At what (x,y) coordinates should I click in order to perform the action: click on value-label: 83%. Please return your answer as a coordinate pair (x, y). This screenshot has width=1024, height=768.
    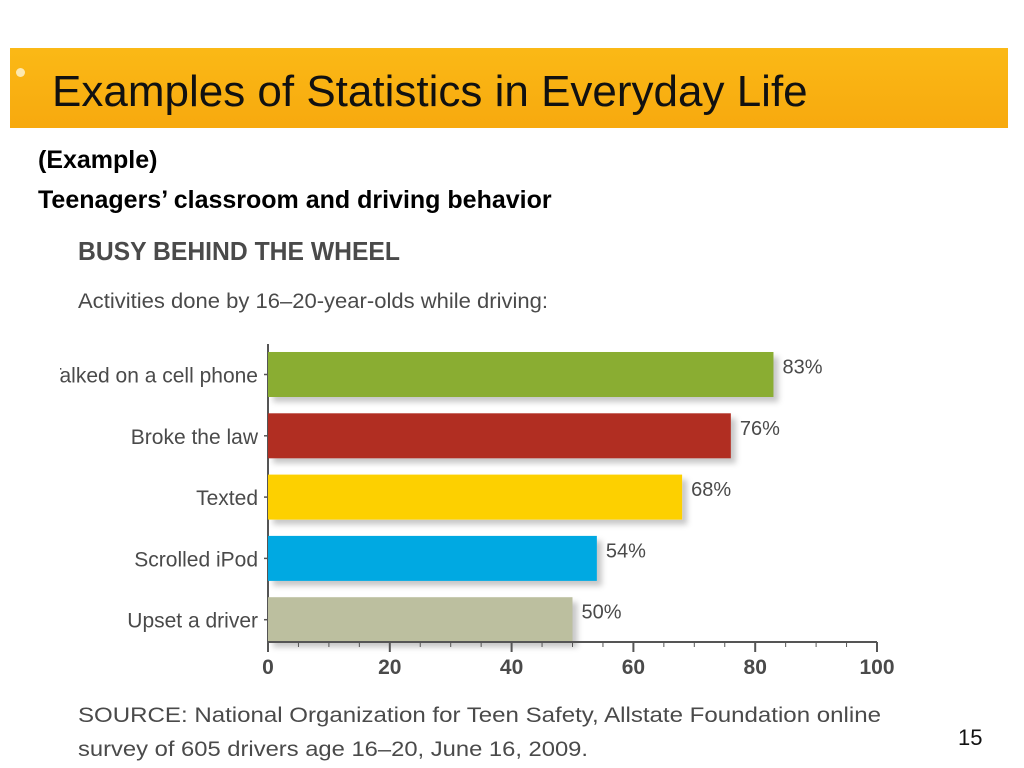
    Looking at the image, I should click on (802, 368).